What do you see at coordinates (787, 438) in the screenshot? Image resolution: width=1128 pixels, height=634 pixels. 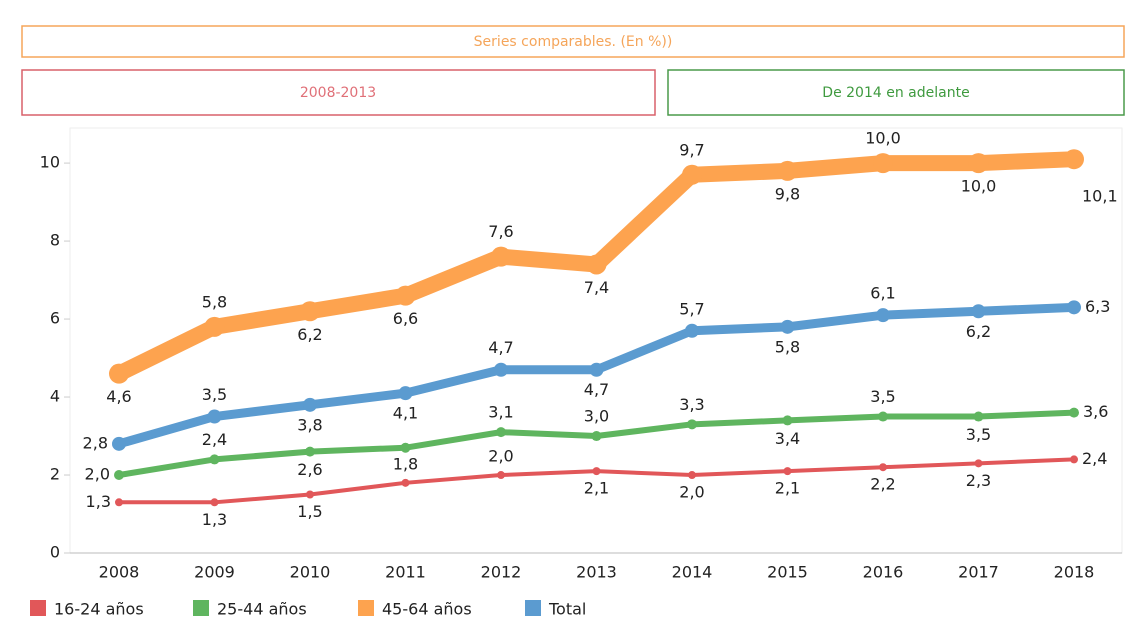 I see `value-label: 3,4` at bounding box center [787, 438].